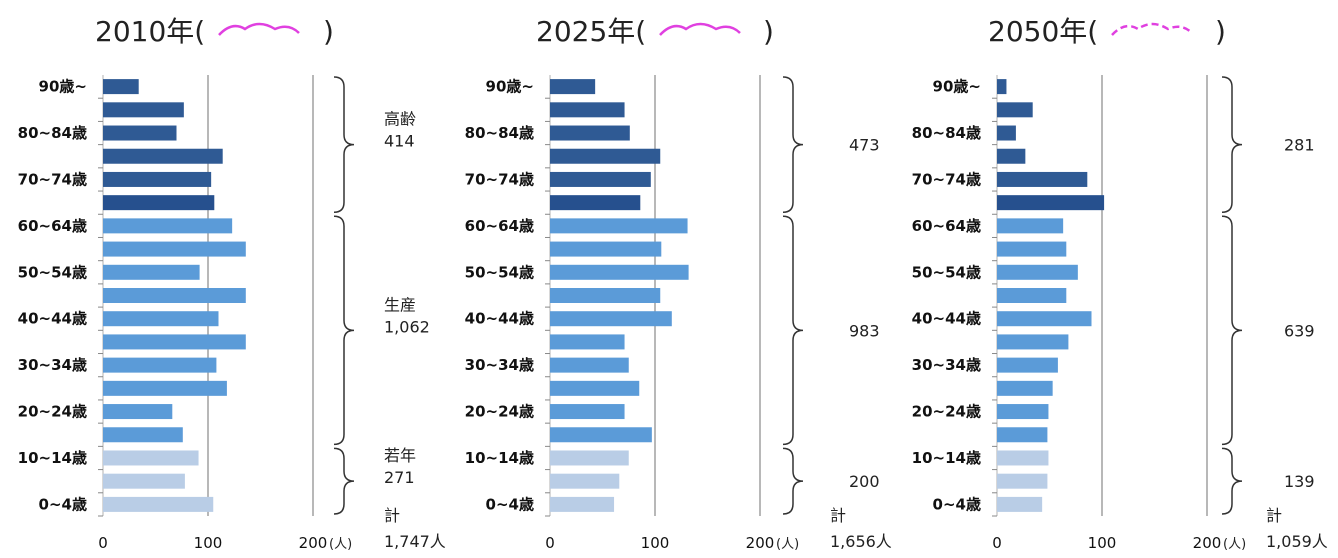 The image size is (1338, 558). Describe the element at coordinates (946, 319) in the screenshot. I see `panel3-category-label: 40~44歳` at that location.